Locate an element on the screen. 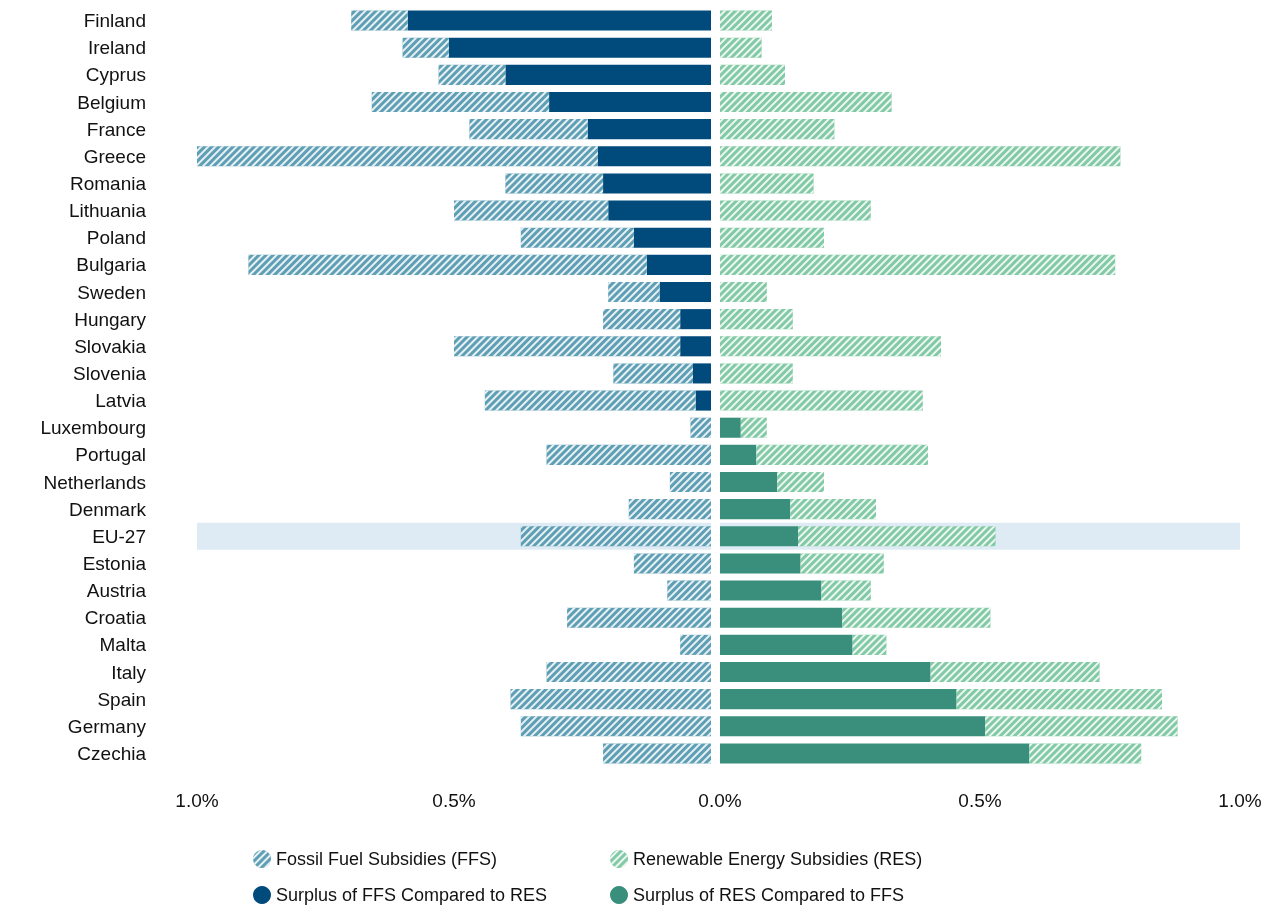 The height and width of the screenshot is (912, 1279). y-tick-label: Portugal is located at coordinates (110, 455).